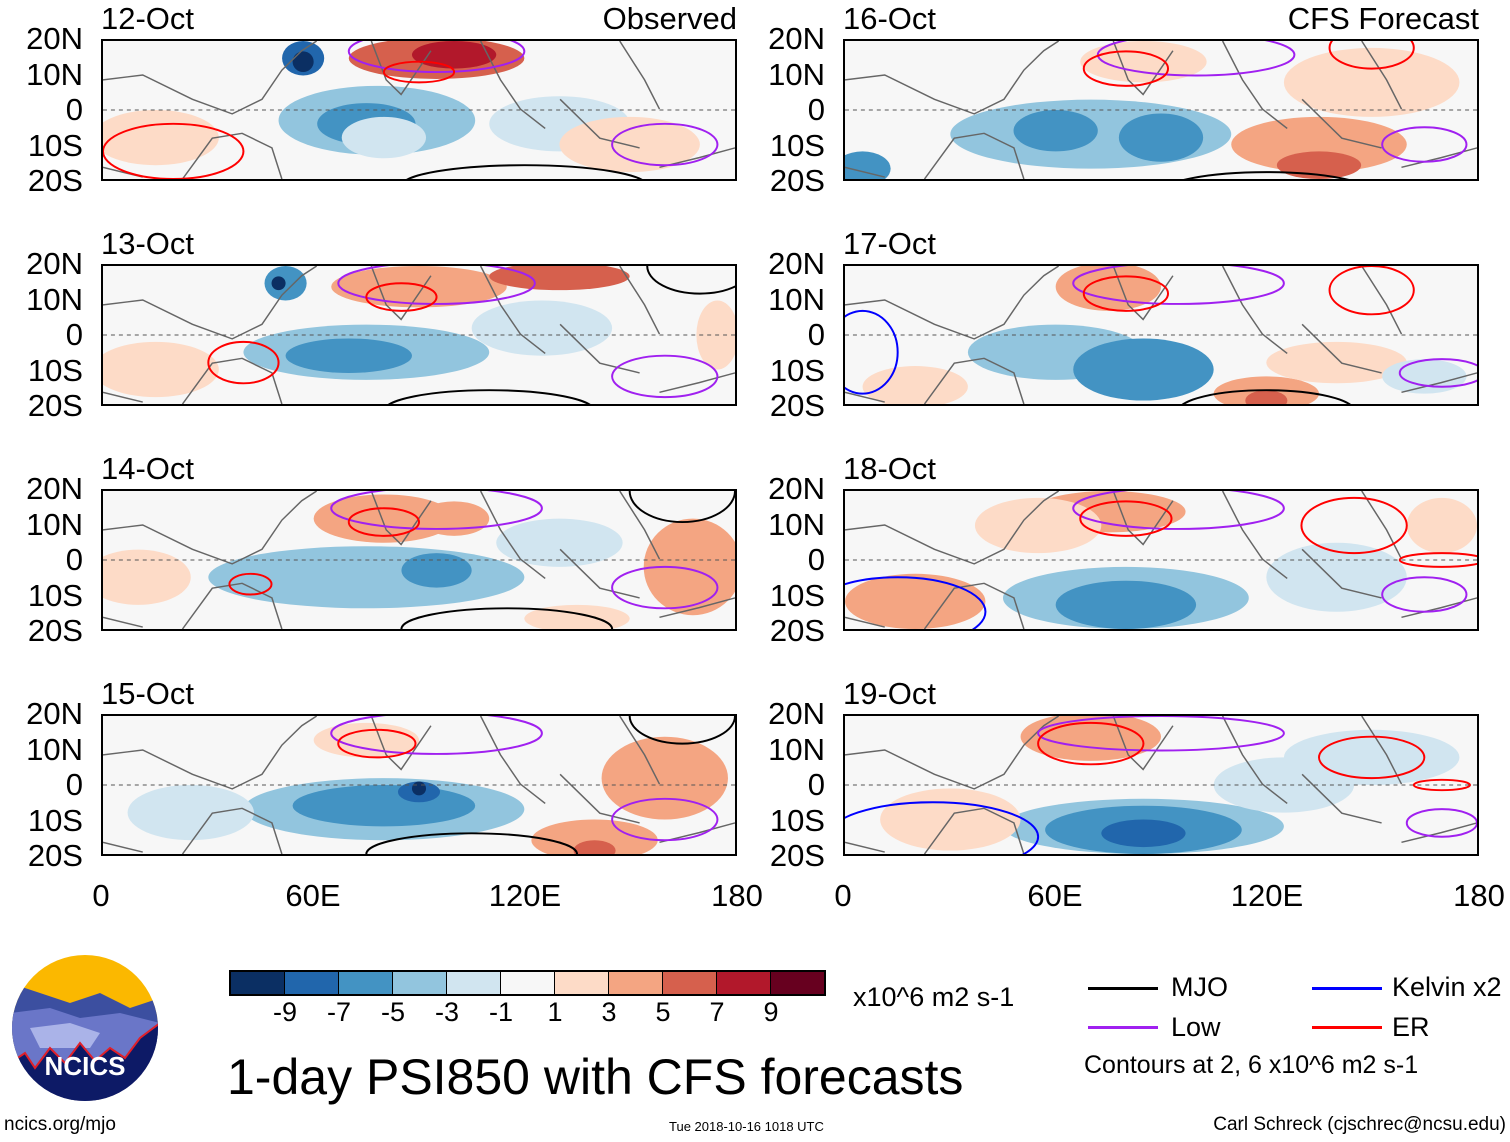 The width and height of the screenshot is (1510, 1142). Describe the element at coordinates (1251, 1065) in the screenshot. I see `contour-note: Contours at 2, 6 x10^6 m2 s-1` at that location.